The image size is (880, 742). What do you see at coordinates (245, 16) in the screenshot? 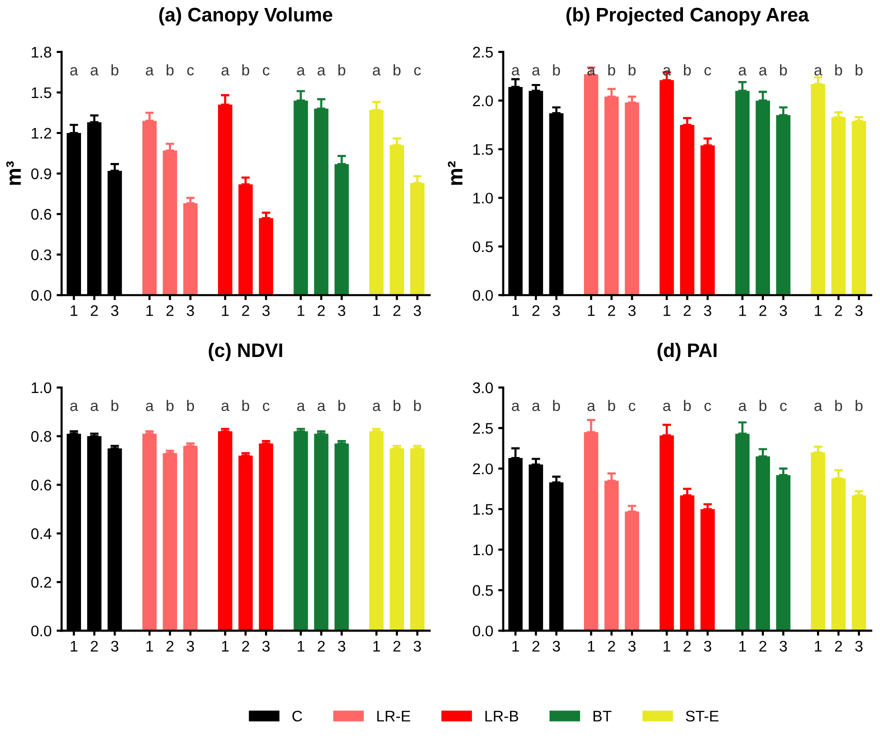
I see `chart-title: (a) Canopy Volume` at bounding box center [245, 16].